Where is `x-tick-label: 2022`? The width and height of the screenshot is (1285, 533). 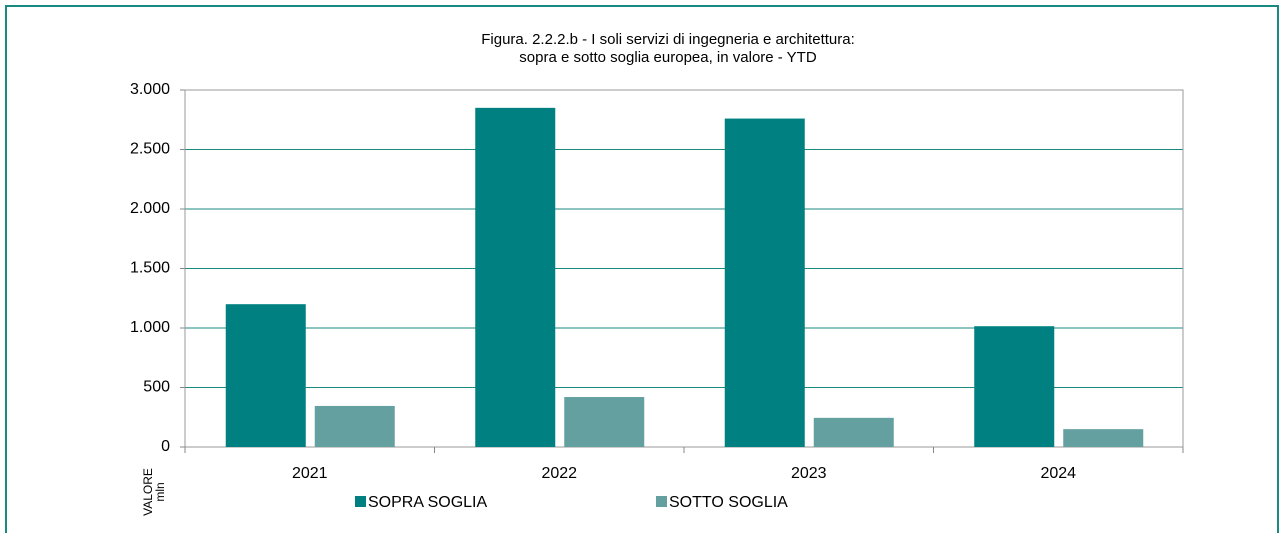 x-tick-label: 2022 is located at coordinates (559, 473).